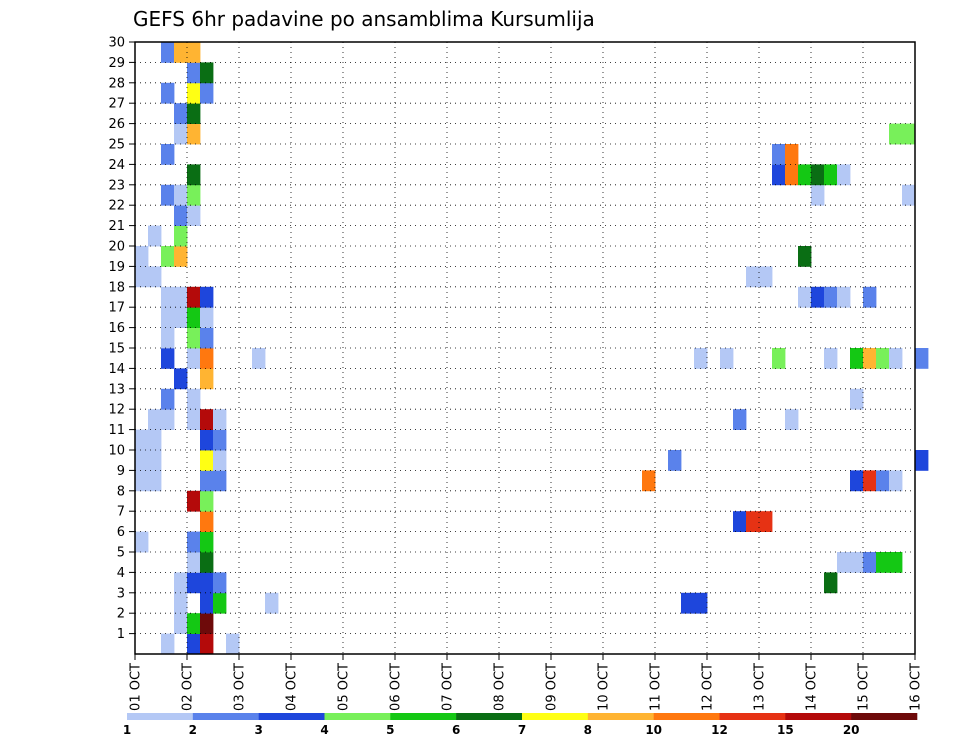 This screenshot has width=960, height=742. What do you see at coordinates (344, 687) in the screenshot?
I see `x-tick-label: 05 OCT` at bounding box center [344, 687].